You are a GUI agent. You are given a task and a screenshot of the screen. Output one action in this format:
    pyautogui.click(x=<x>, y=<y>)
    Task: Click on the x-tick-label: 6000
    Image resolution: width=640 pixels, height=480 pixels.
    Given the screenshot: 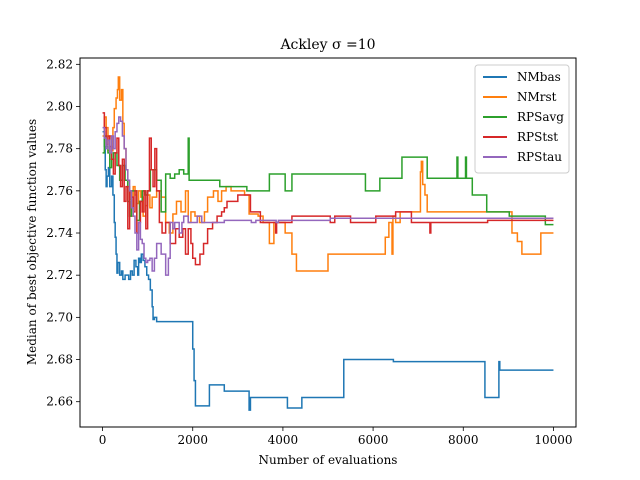 What is the action you would take?
    pyautogui.click(x=373, y=440)
    